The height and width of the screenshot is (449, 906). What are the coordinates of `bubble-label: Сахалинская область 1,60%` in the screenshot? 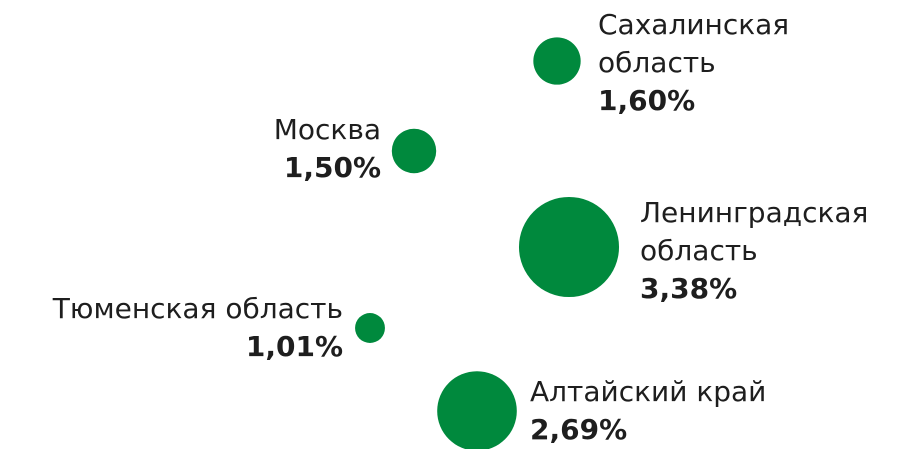 It's located at (718, 63).